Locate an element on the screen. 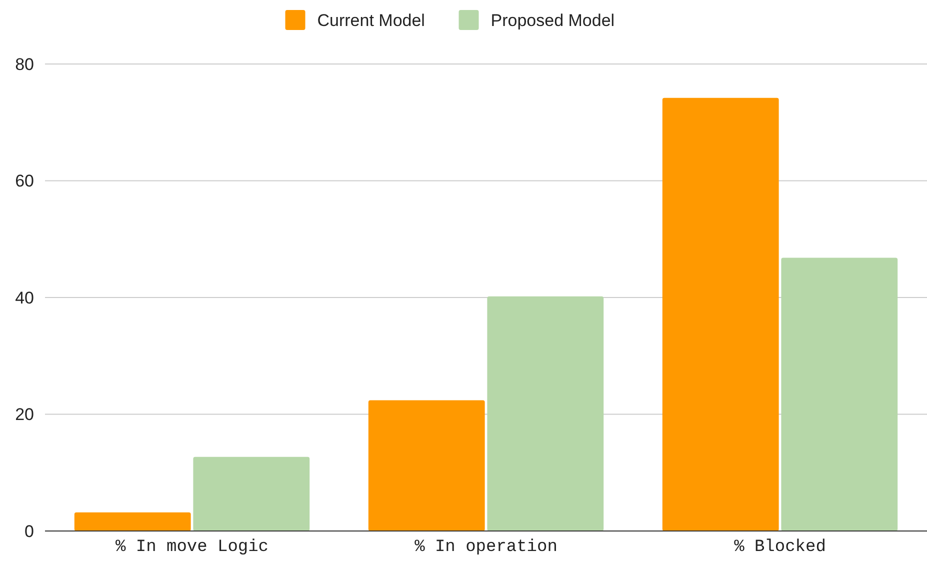  x-tick-label: % In move Logic is located at coordinates (192, 547).